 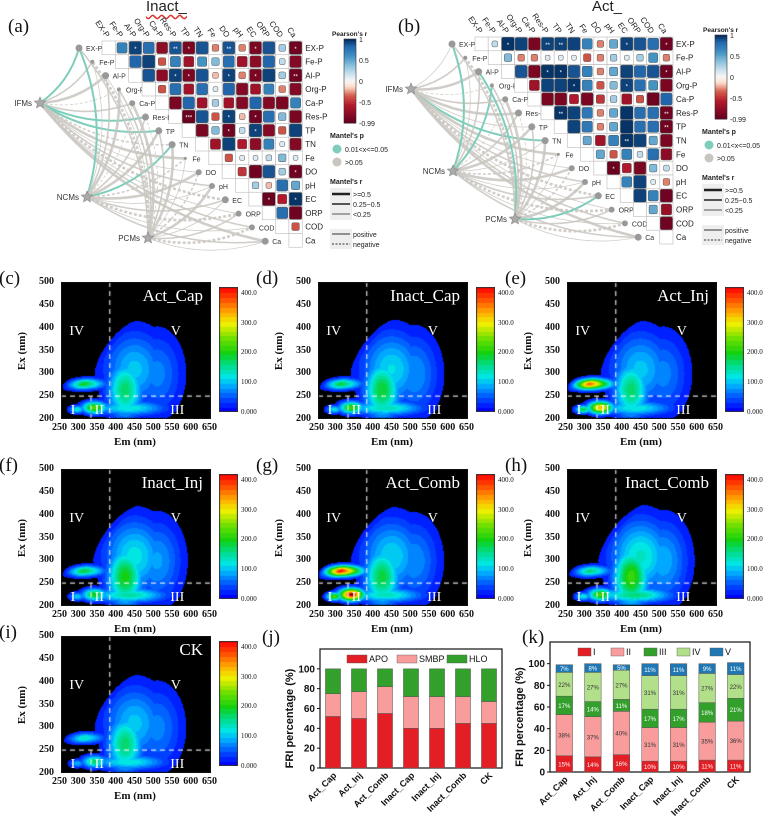 I want to click on colorbar-tick-label: 200.0, so click(x=249, y=539).